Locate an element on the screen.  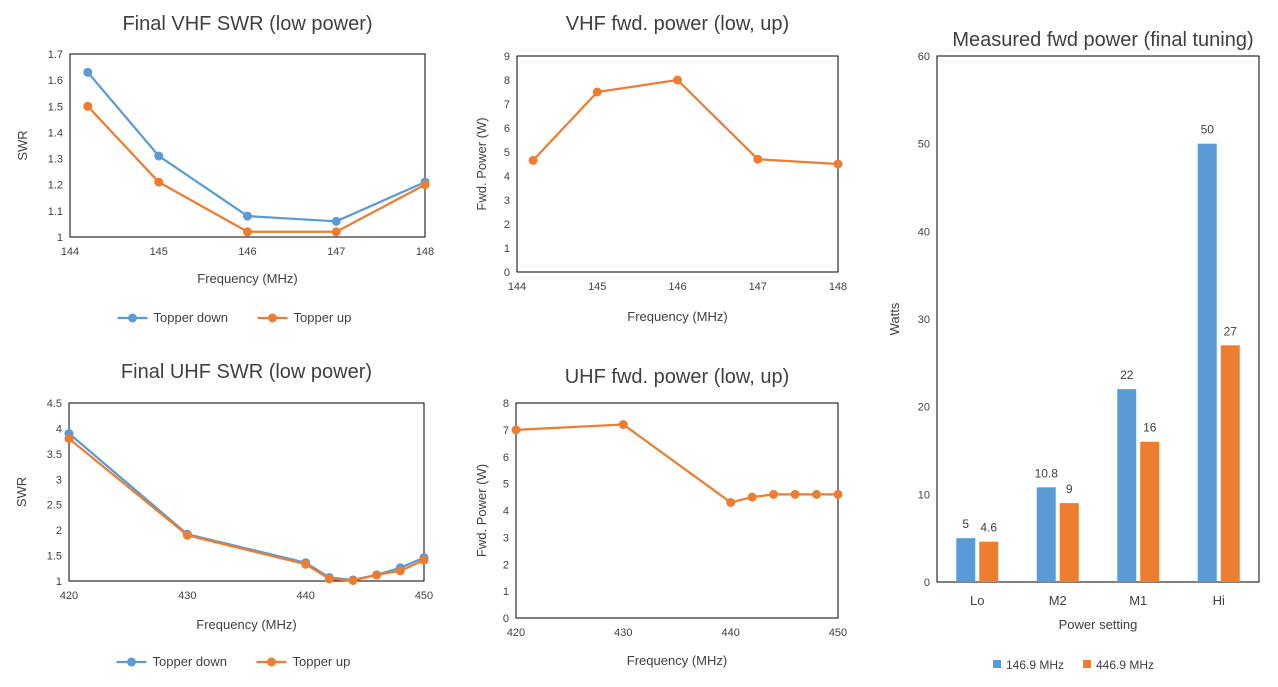
y-axis-label: Fwd. Power (W) is located at coordinates (481, 163).